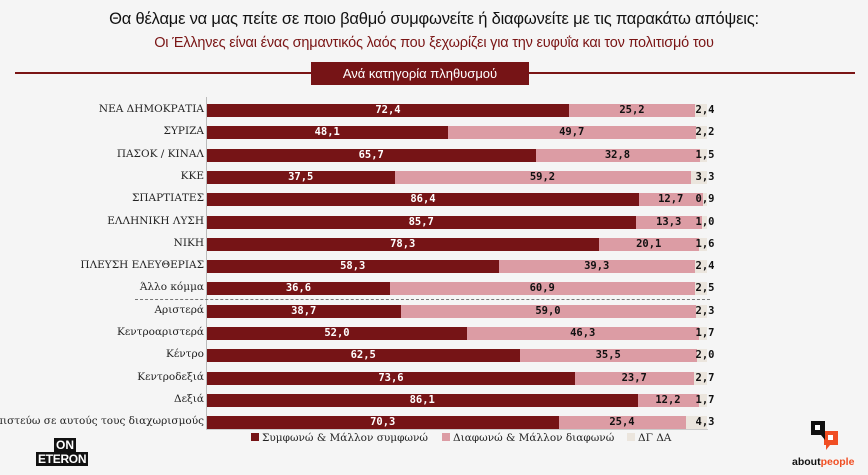  I want to click on data-label-disagree: 59,0, so click(548, 310).